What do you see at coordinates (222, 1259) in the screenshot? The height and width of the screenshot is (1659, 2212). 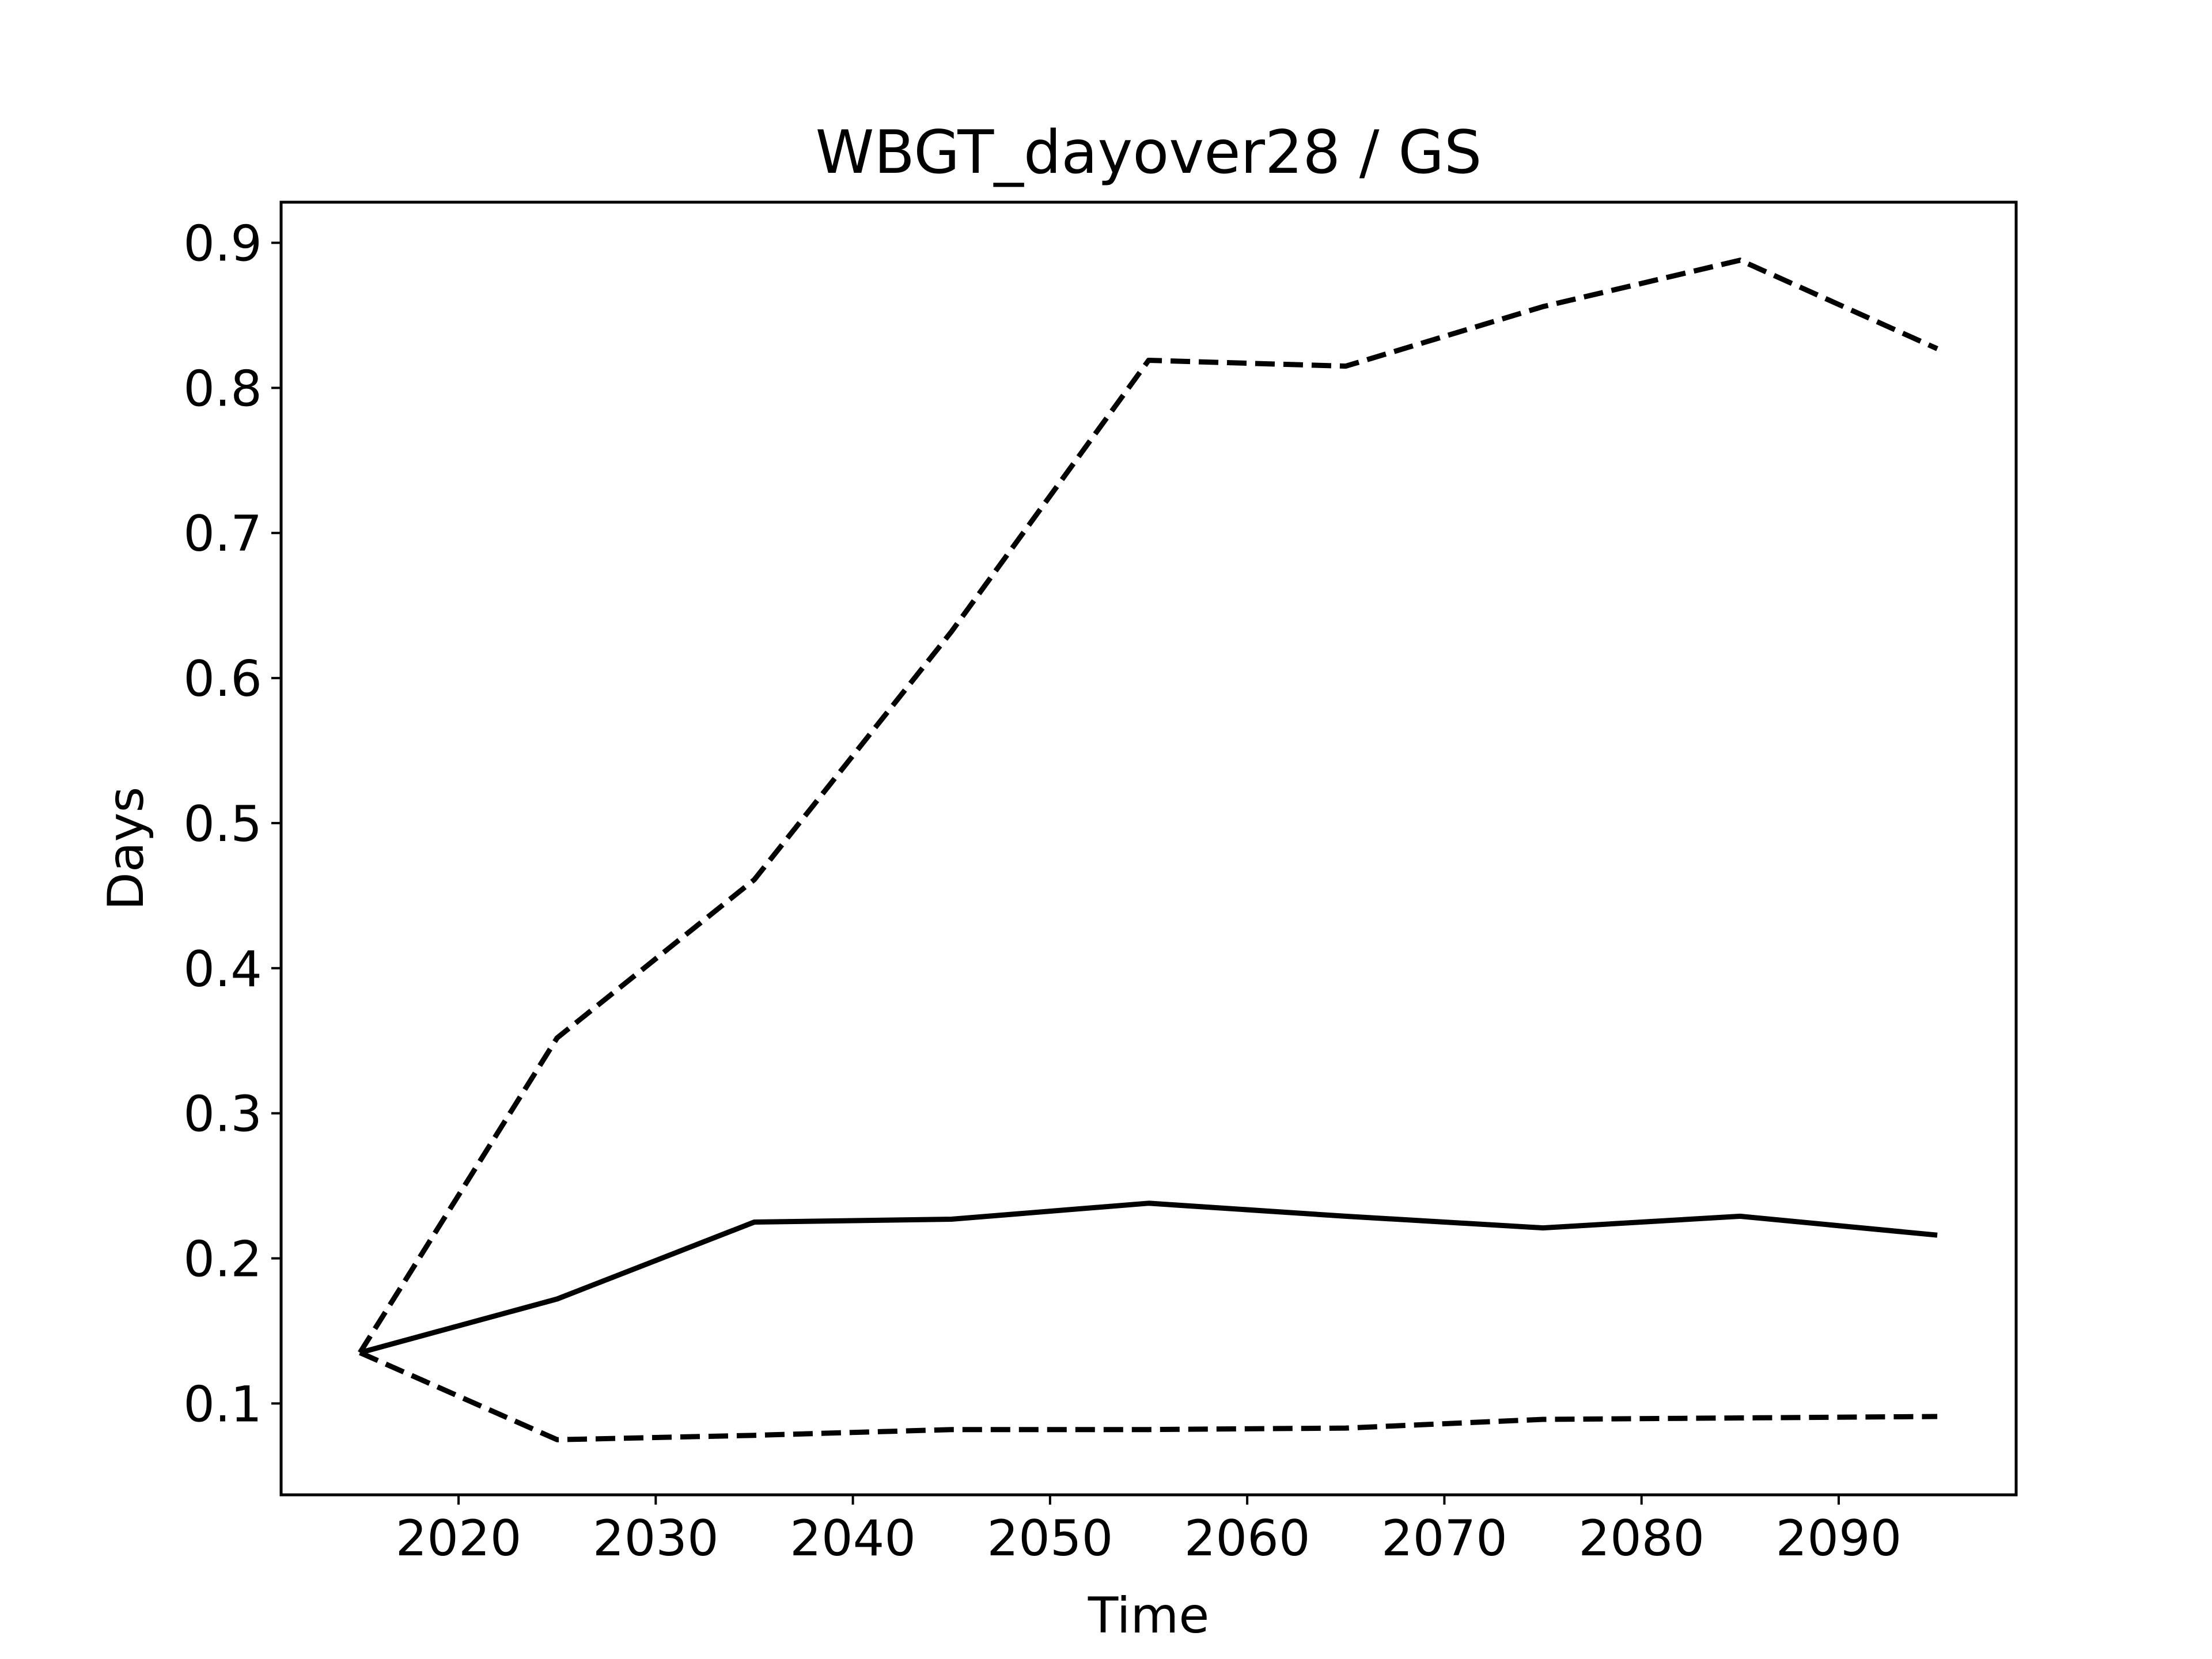 I see `y-tick-label: 0.2` at bounding box center [222, 1259].